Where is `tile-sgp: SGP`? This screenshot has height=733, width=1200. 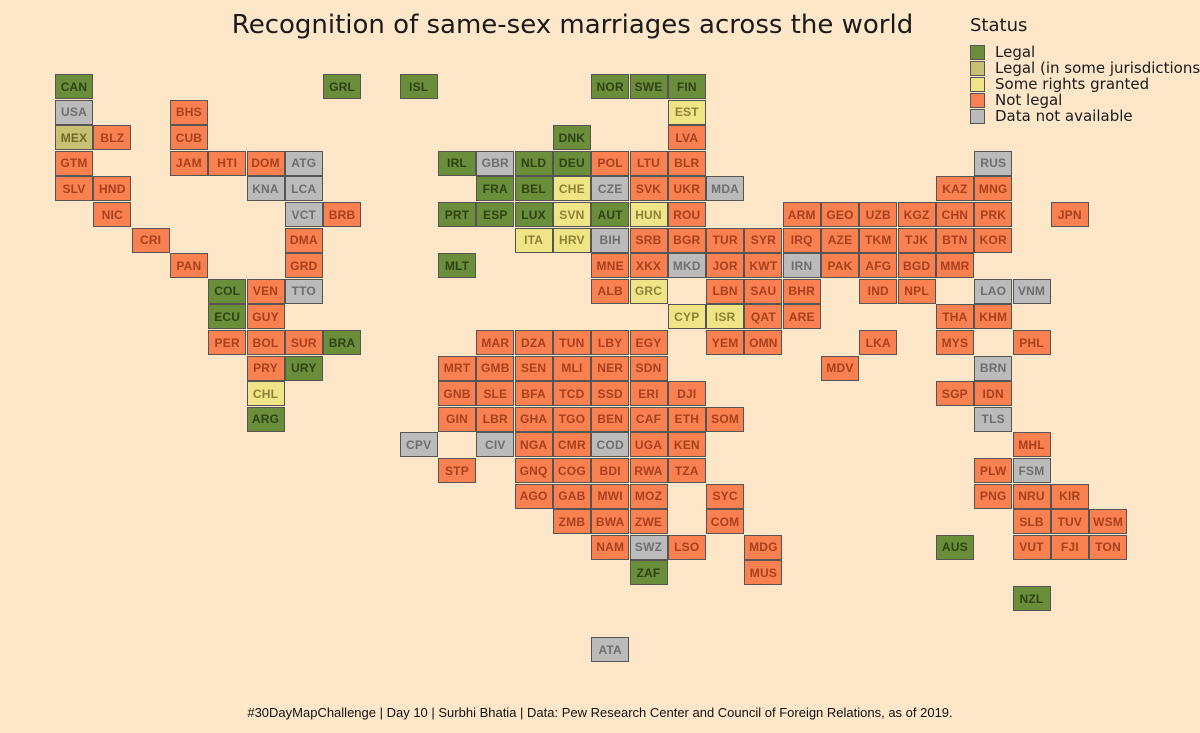 tile-sgp: SGP is located at coordinates (954, 394).